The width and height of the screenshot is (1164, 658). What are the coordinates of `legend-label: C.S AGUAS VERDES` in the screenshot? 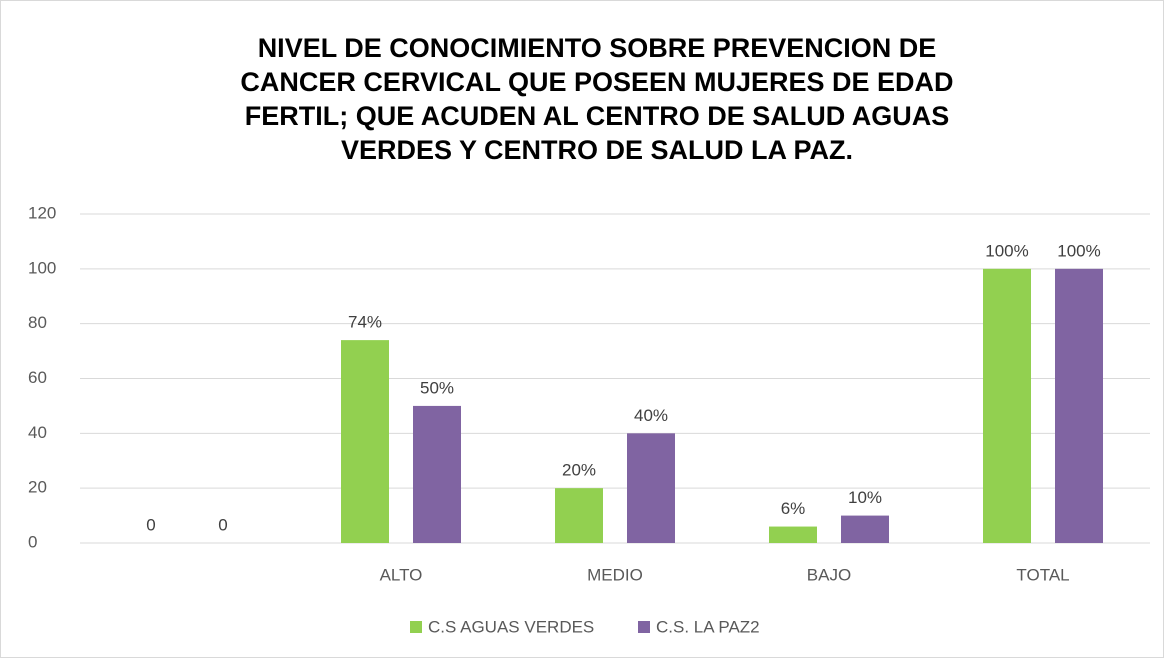 It's located at (511, 626).